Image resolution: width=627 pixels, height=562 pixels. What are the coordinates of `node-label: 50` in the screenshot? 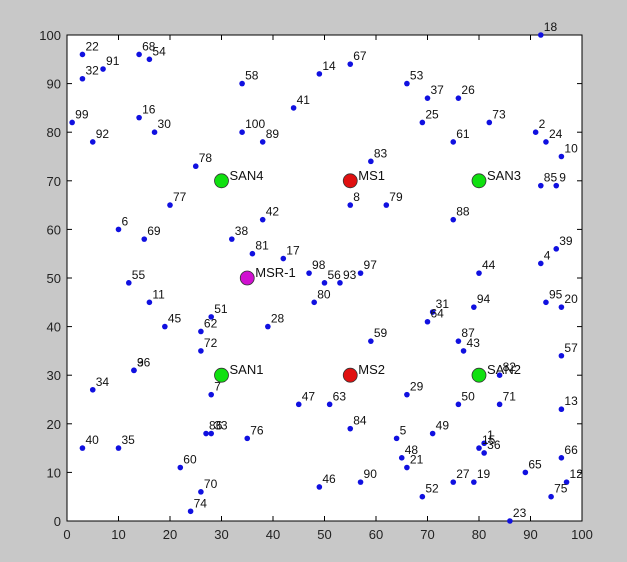 It's located at (468, 396).